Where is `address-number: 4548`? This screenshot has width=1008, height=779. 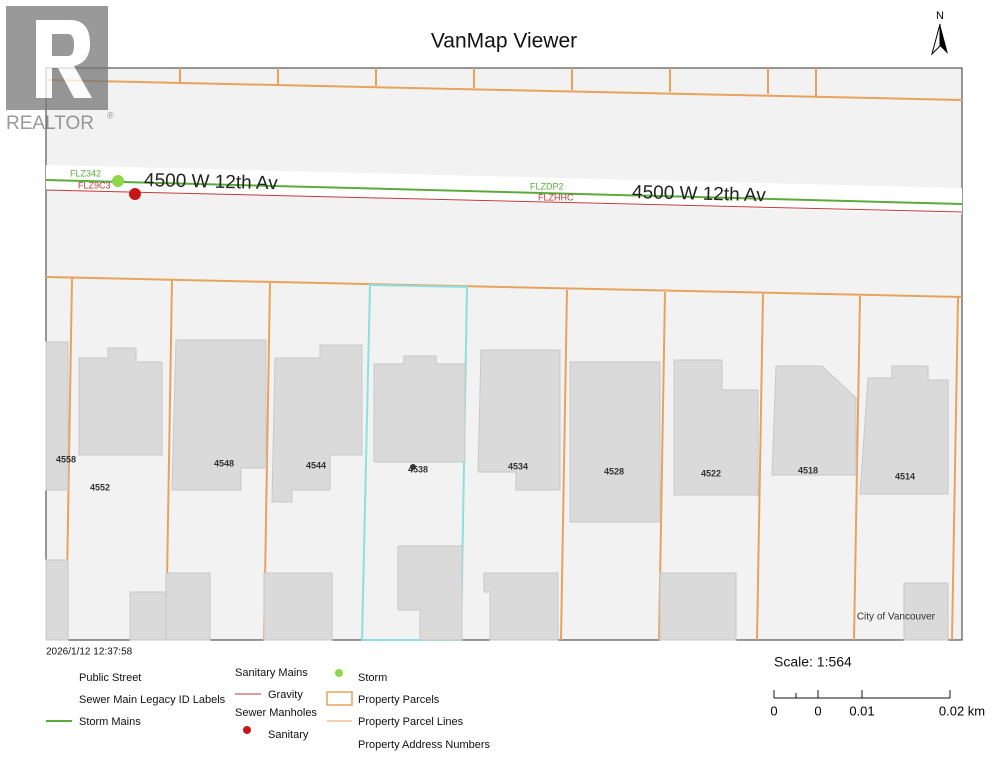 address-number: 4548 is located at coordinates (224, 463).